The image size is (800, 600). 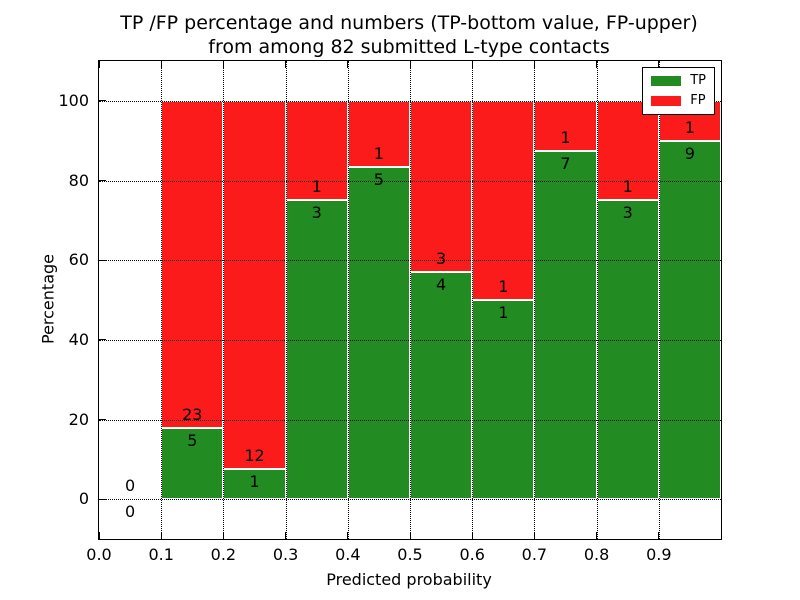 What do you see at coordinates (689, 153) in the screenshot?
I see `tp-count-label: 9` at bounding box center [689, 153].